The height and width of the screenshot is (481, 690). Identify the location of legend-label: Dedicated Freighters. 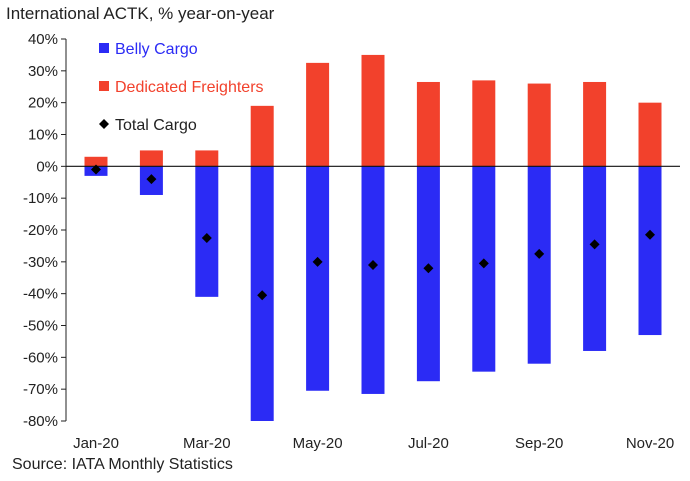
(189, 87).